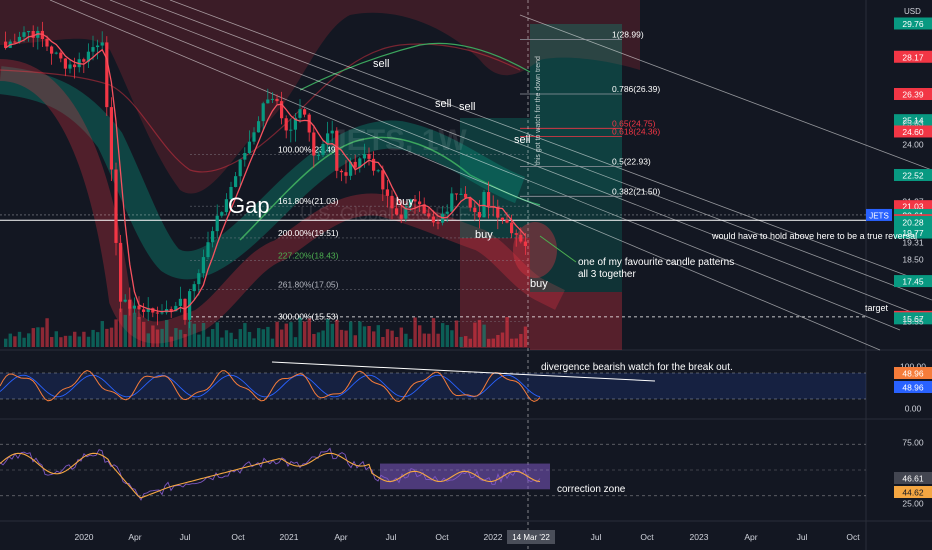  I want to click on currency-label: USD, so click(912, 11).